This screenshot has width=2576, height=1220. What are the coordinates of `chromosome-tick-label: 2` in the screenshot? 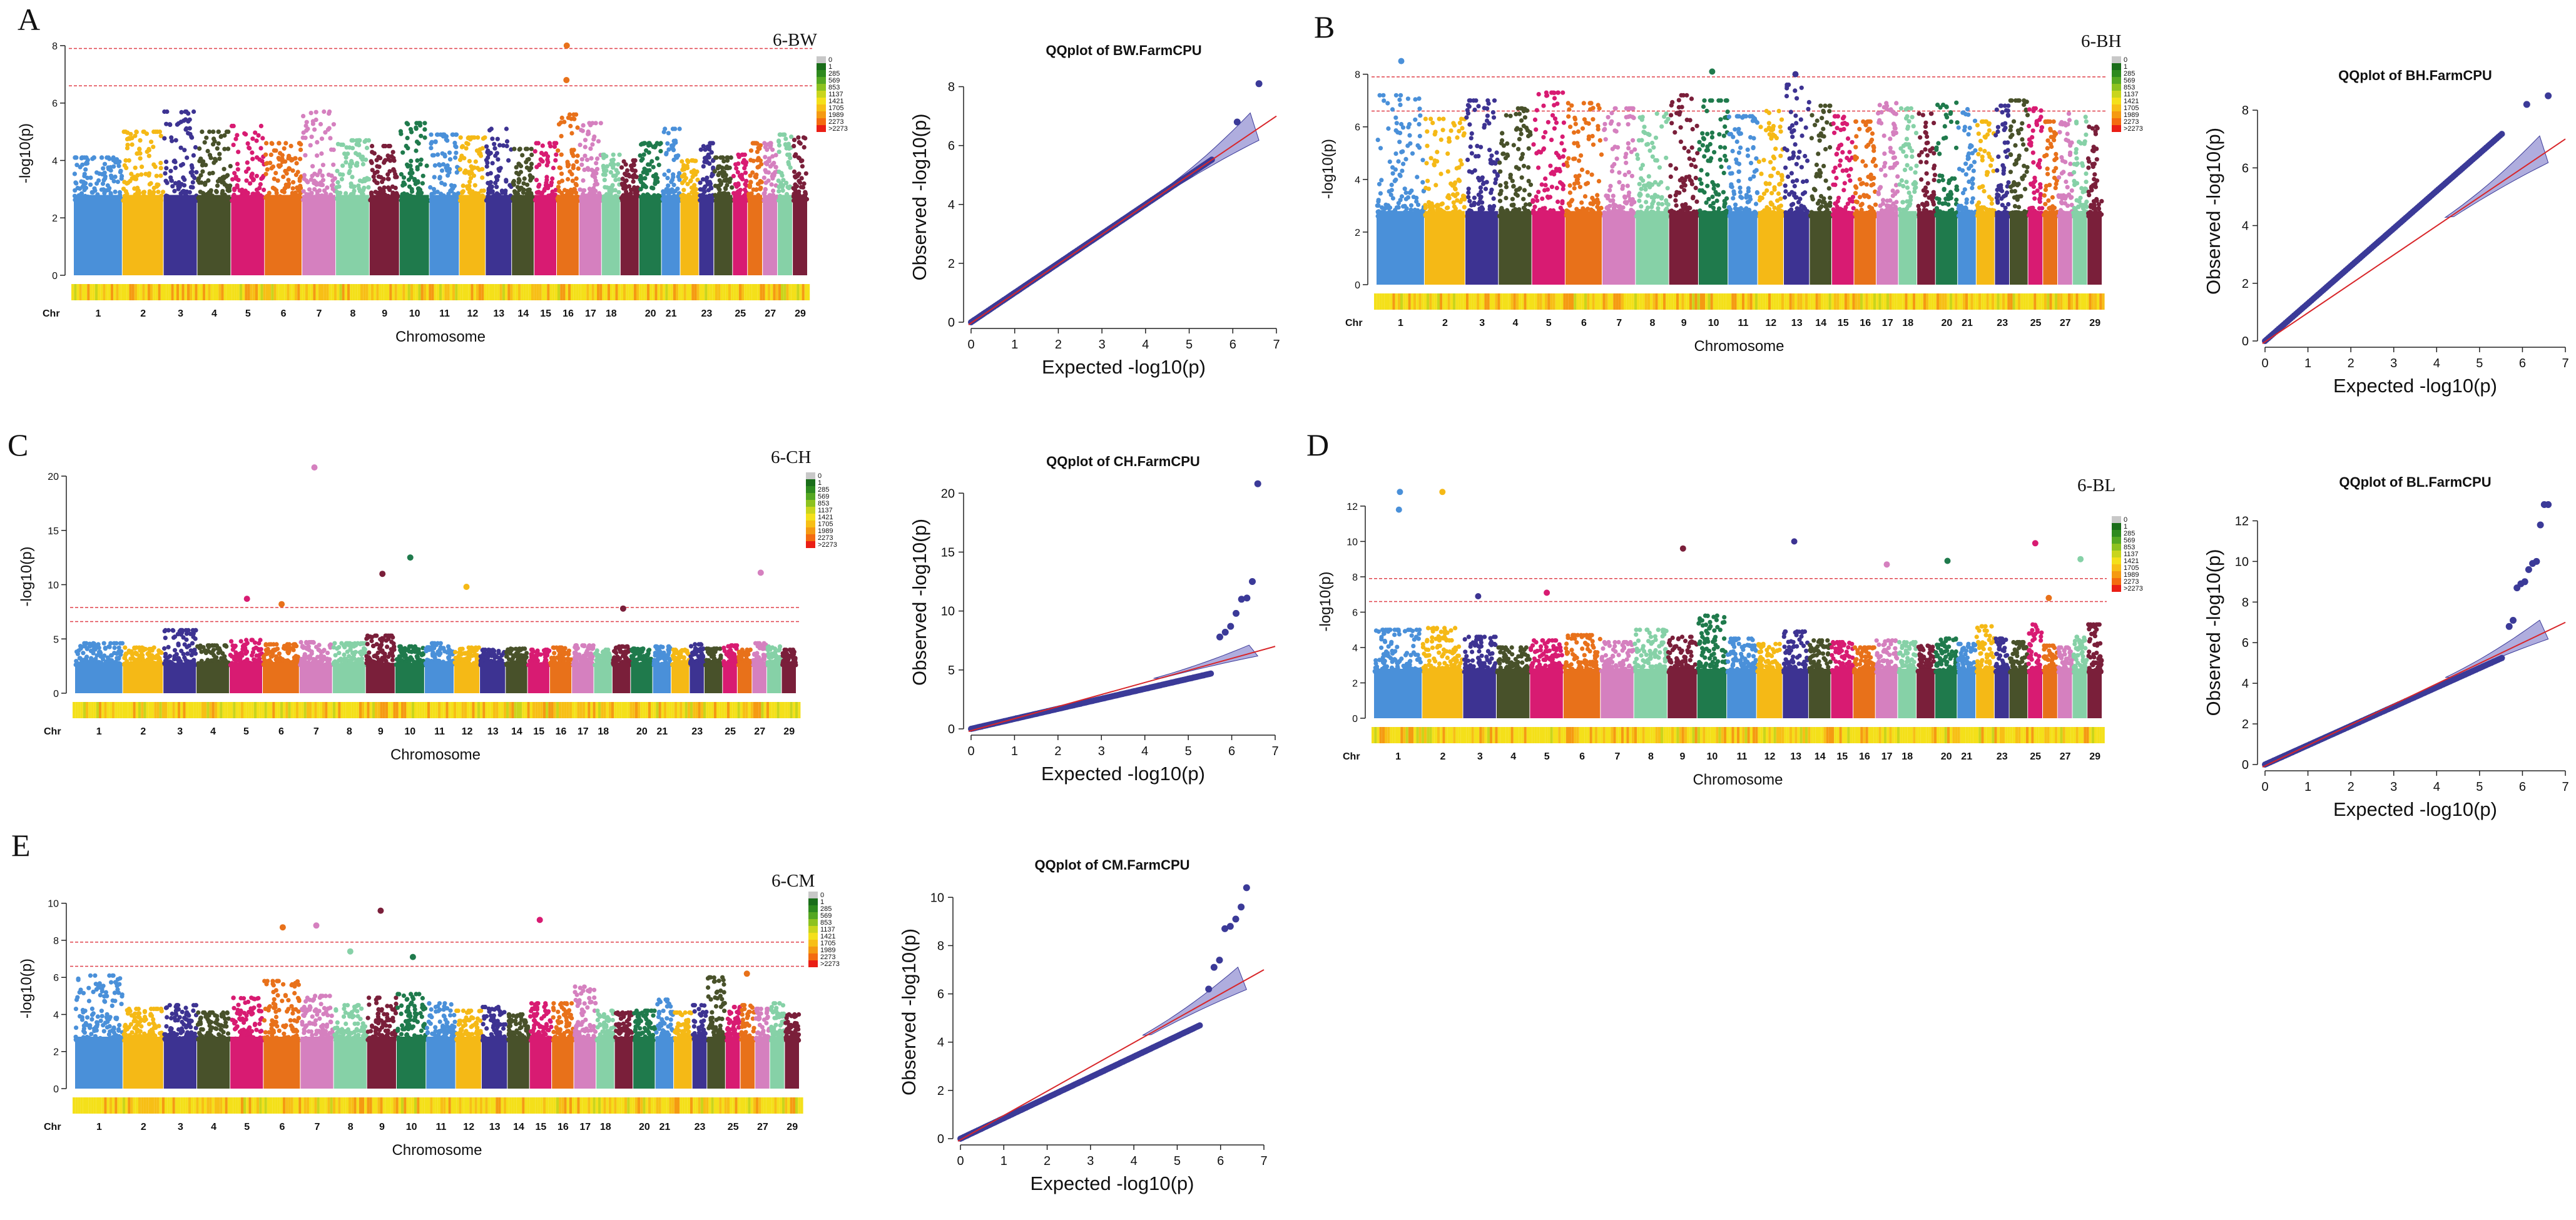 It's located at (143, 314).